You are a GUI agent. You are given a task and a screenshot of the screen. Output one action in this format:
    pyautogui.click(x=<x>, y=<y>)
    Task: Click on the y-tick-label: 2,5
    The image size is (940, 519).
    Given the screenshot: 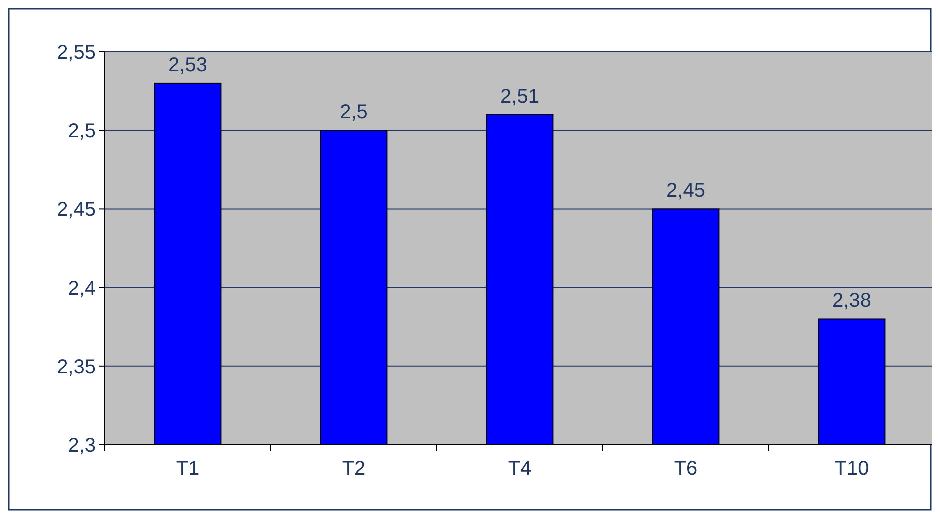 What is the action you would take?
    pyautogui.click(x=82, y=131)
    